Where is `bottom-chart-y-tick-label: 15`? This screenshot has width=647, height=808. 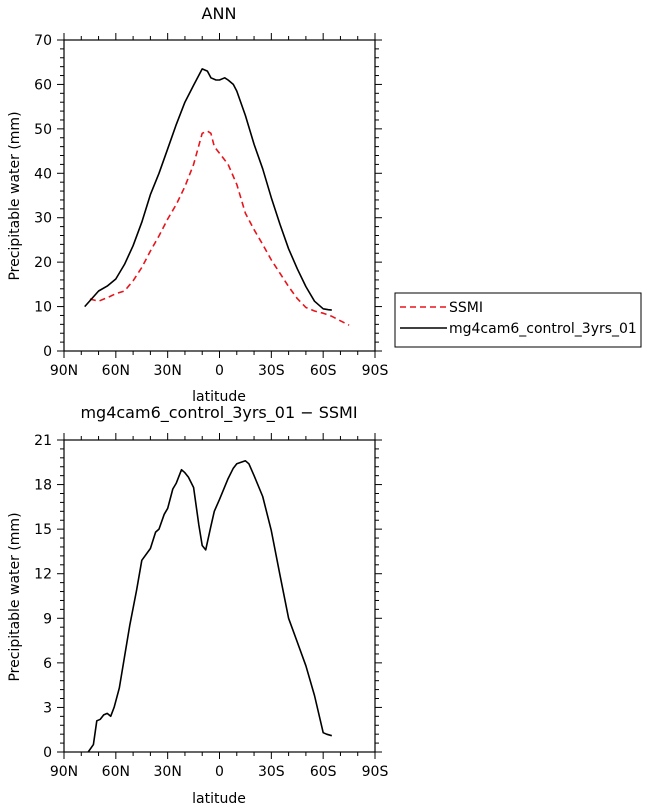 bottom-chart-y-tick-label: 15 is located at coordinates (43, 530).